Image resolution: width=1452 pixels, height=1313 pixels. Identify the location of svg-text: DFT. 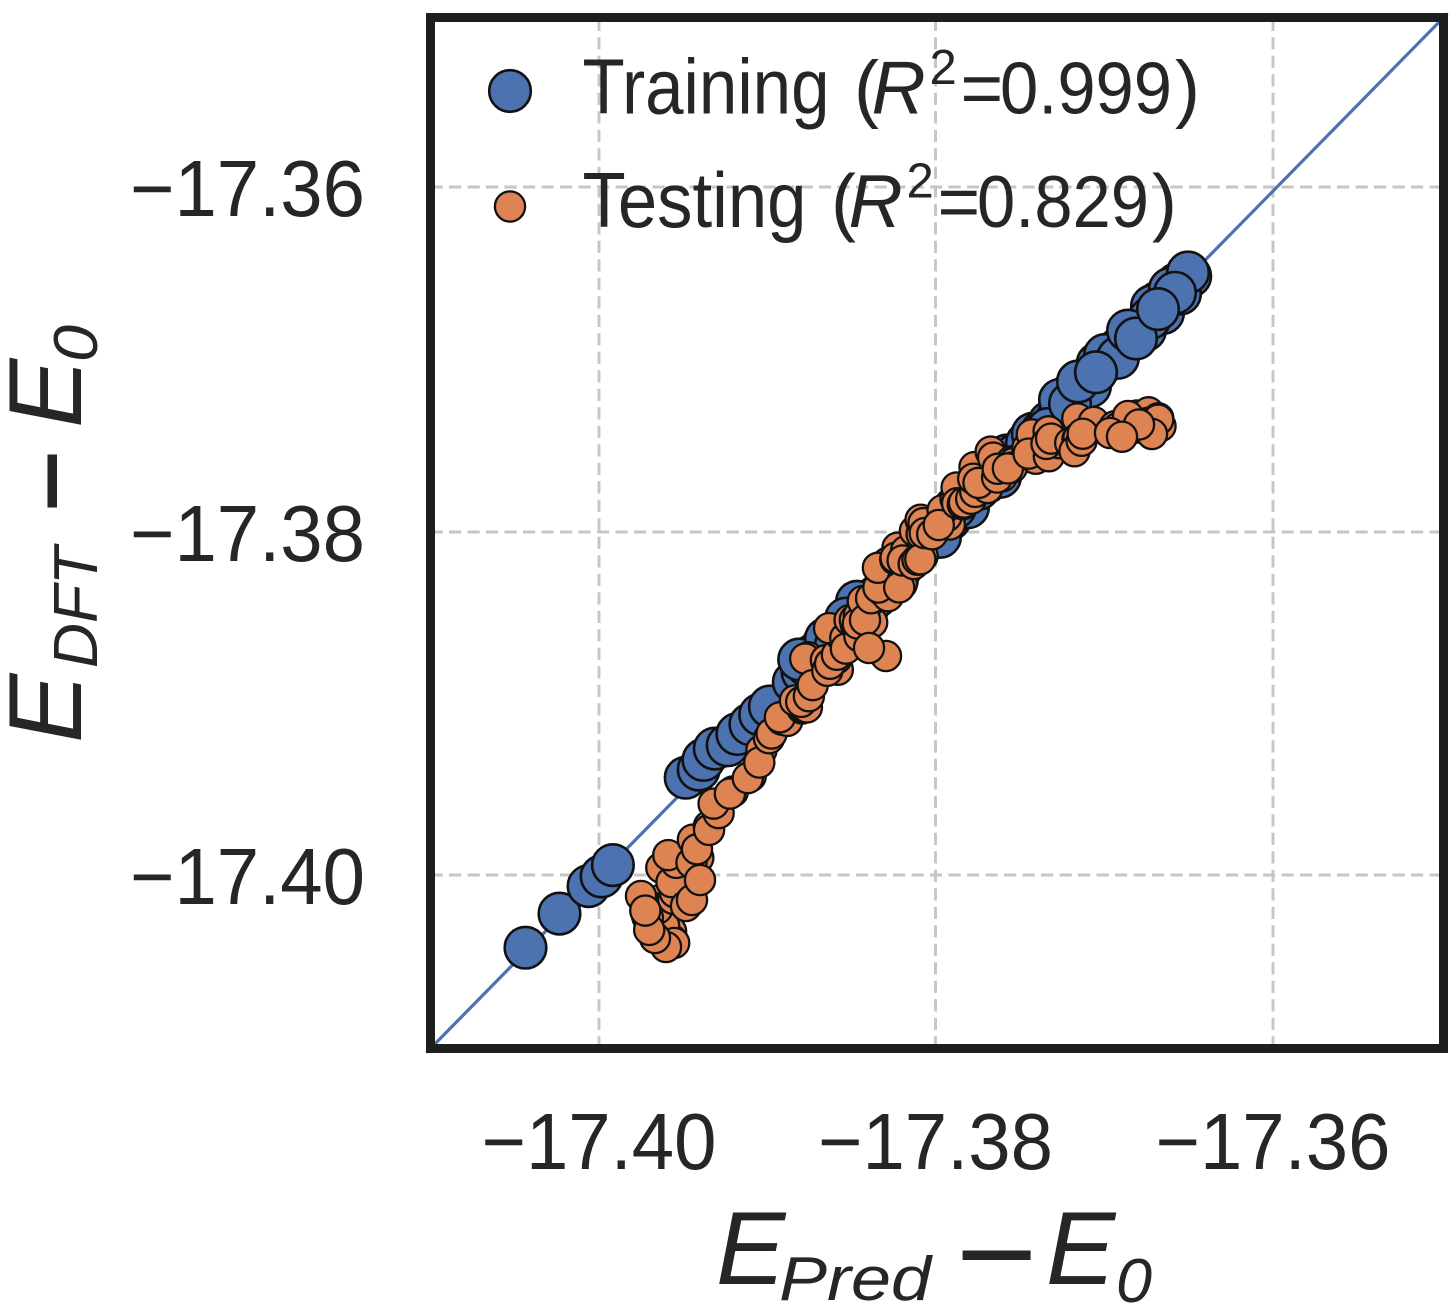
(76, 605).